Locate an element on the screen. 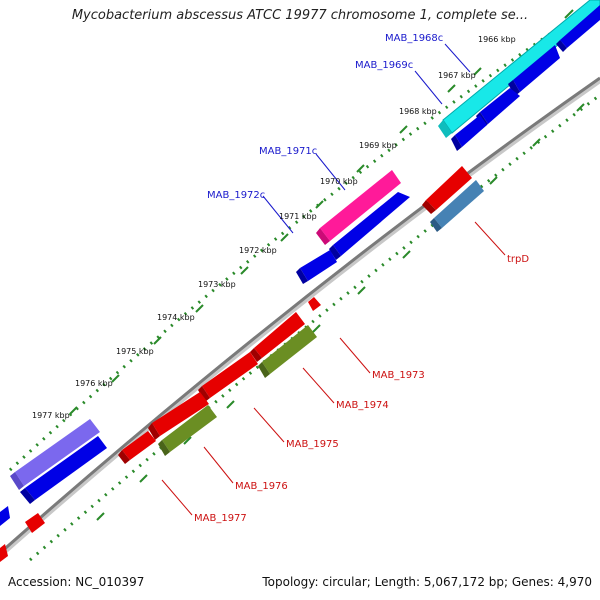  tick-label: 1967 kbp is located at coordinates (457, 75).